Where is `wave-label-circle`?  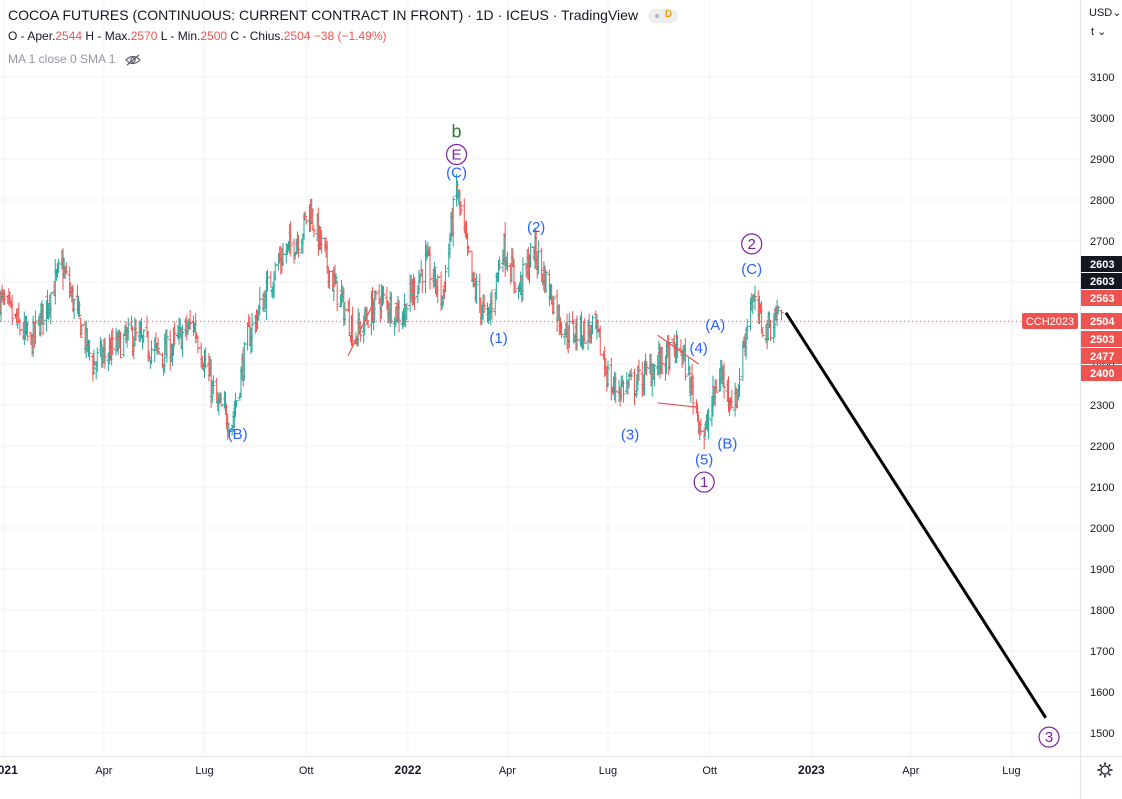
wave-label-circle is located at coordinates (704, 482).